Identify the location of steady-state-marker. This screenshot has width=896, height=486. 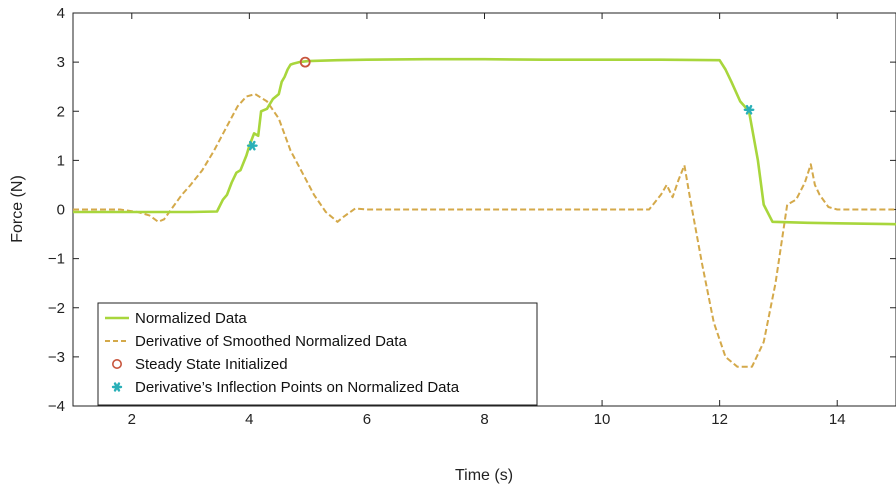
(305, 62).